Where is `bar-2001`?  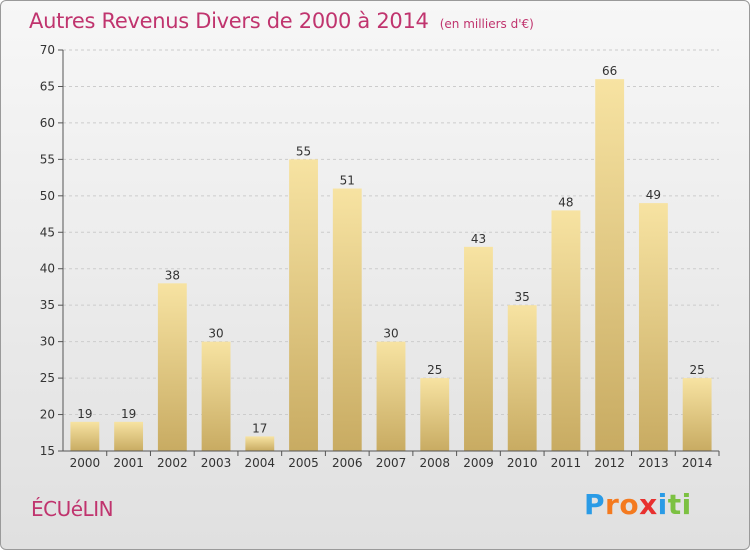
bar-2001 is located at coordinates (129, 436).